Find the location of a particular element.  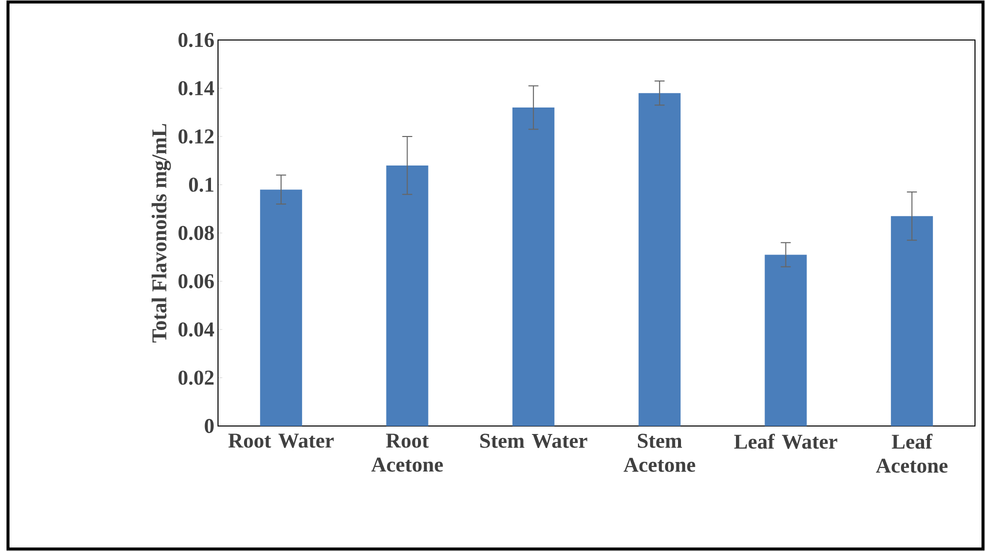

x-tick-label: Stem Water is located at coordinates (534, 441).